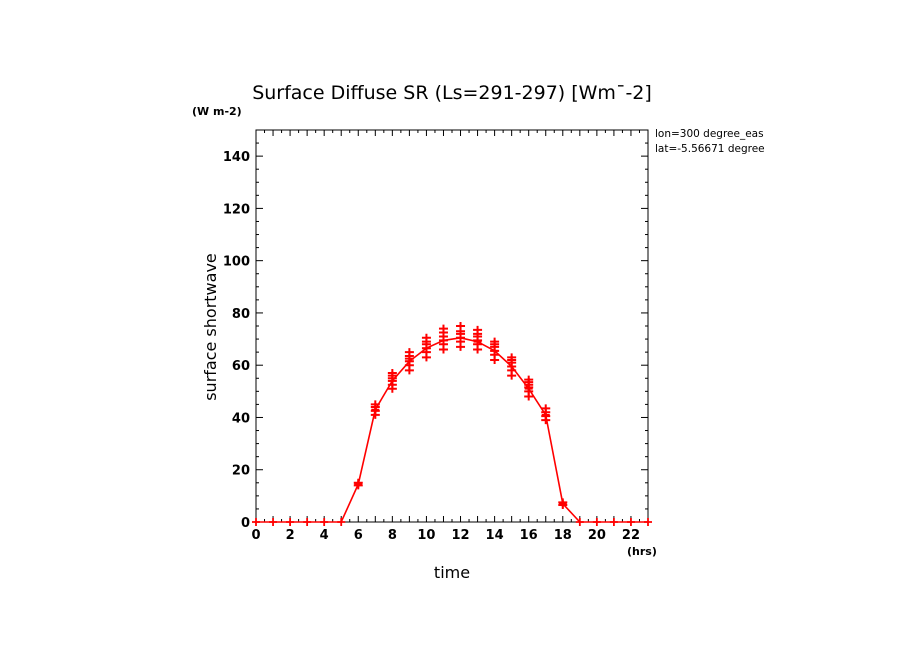  I want to click on chart-title: Surface Diffuse SR (Ls=291-297) [Wm¯-2], so click(452, 93).